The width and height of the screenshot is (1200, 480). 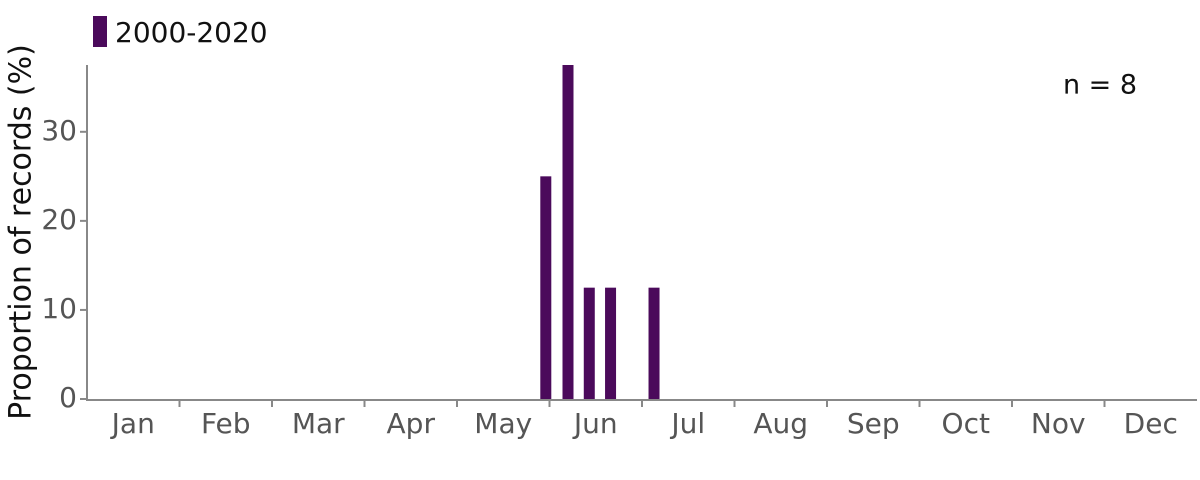 I want to click on x-tick-label: Jul, so click(x=687, y=423).